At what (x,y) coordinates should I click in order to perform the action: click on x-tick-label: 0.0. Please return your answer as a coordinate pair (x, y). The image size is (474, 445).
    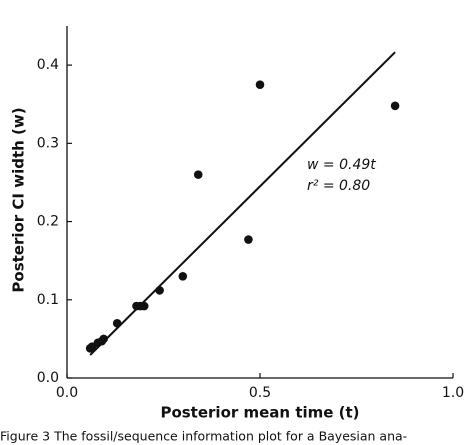
    Looking at the image, I should click on (67, 393).